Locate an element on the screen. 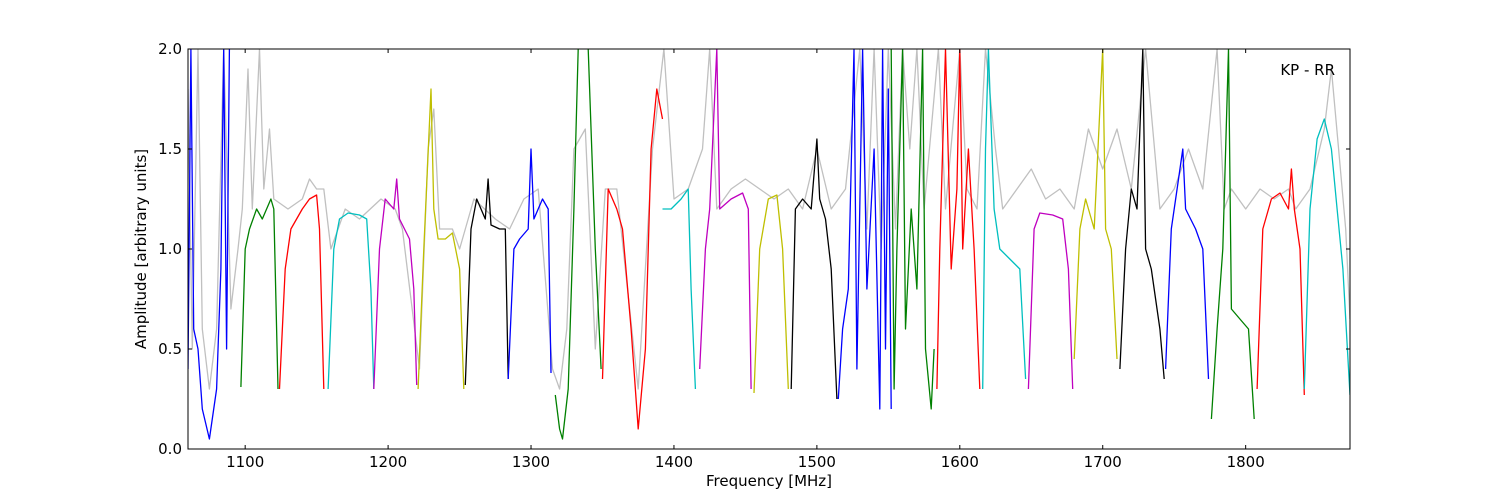  x-tick-label: 1800 is located at coordinates (1246, 462).